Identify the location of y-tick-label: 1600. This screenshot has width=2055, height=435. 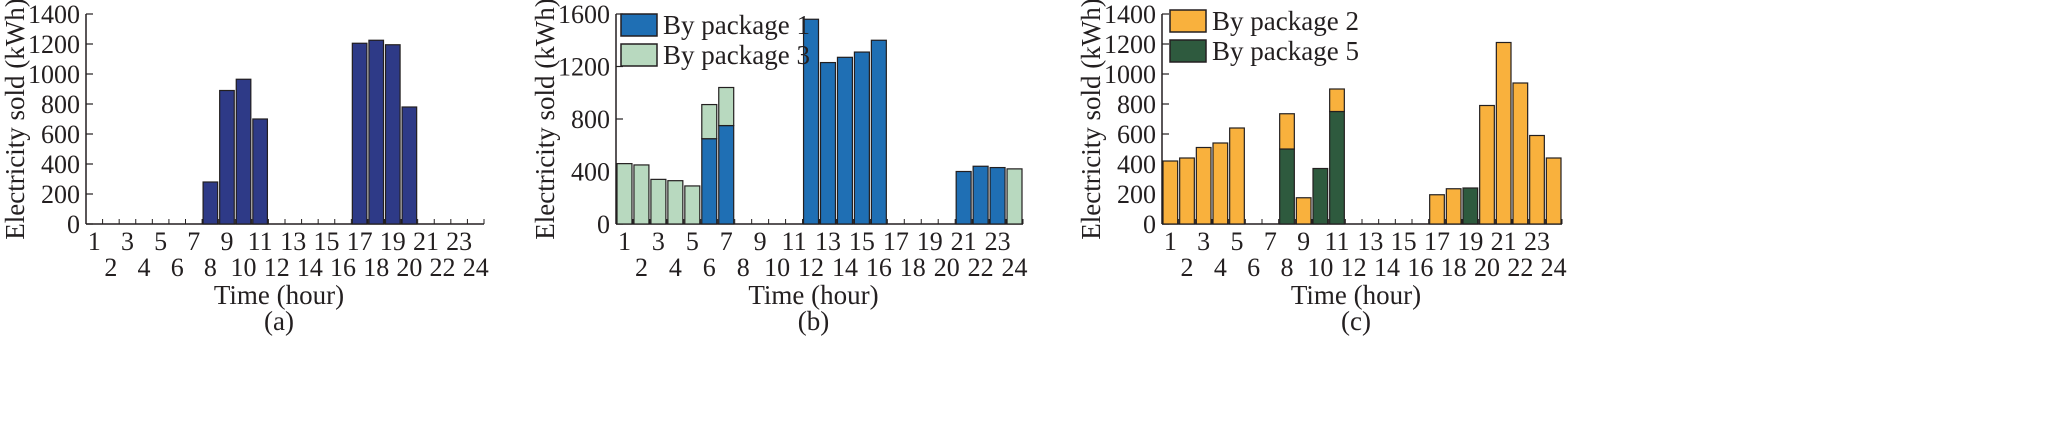
(584, 14).